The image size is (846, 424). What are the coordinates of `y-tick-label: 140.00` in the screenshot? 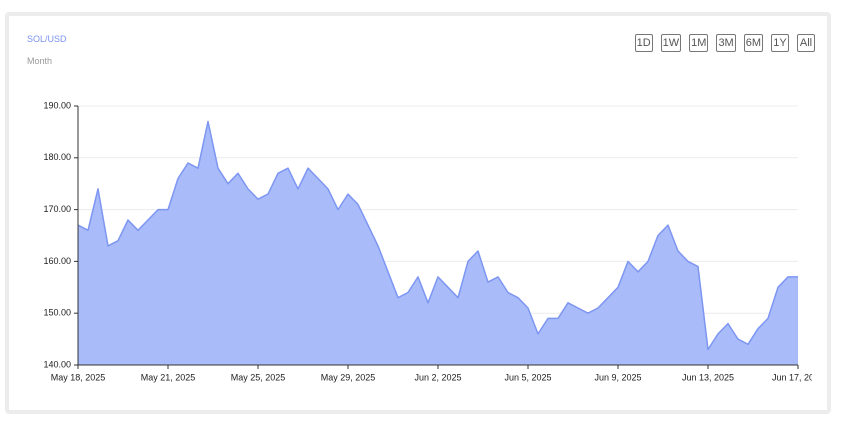 It's located at (57, 364).